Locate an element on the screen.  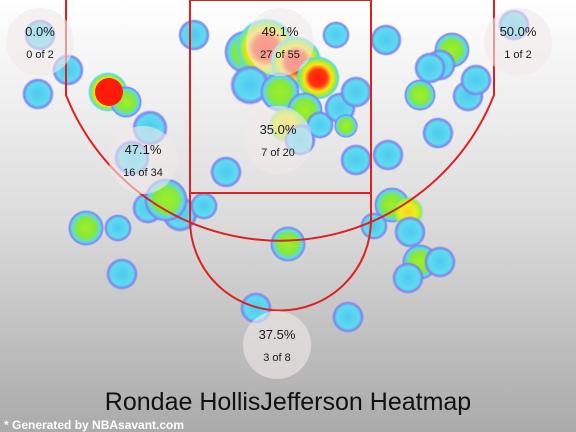
zone-percentage: 0.0% is located at coordinates (40, 31).